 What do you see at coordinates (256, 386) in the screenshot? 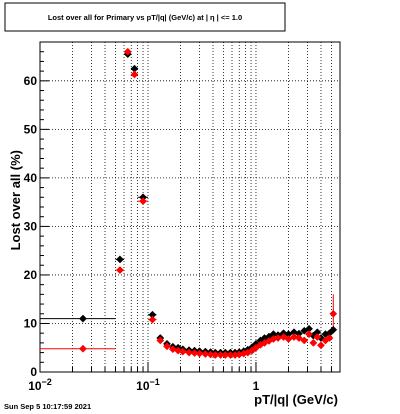
I see `x-tick-label: 1` at bounding box center [256, 386].